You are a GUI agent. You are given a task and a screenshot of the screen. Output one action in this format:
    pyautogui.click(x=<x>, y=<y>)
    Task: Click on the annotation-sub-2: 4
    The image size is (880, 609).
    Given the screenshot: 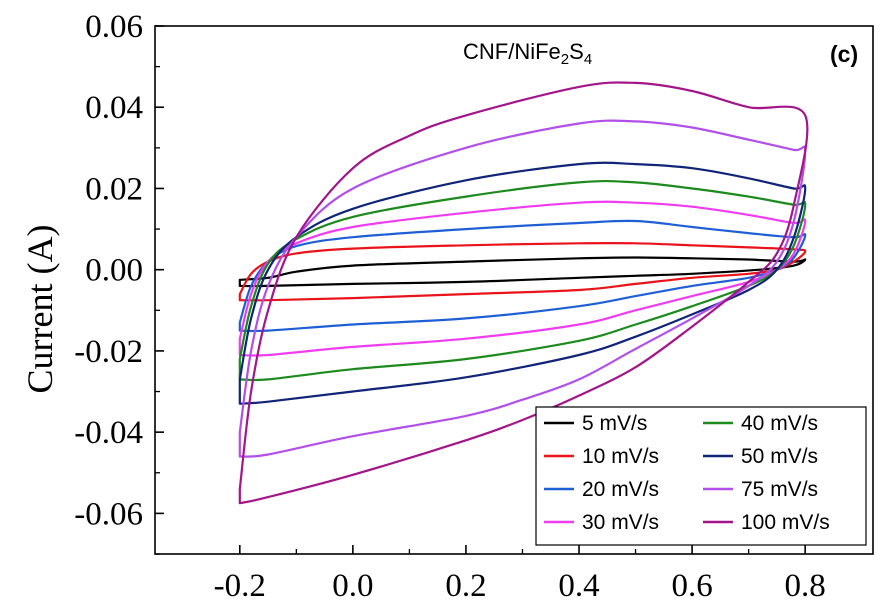 What is the action you would take?
    pyautogui.click(x=588, y=59)
    